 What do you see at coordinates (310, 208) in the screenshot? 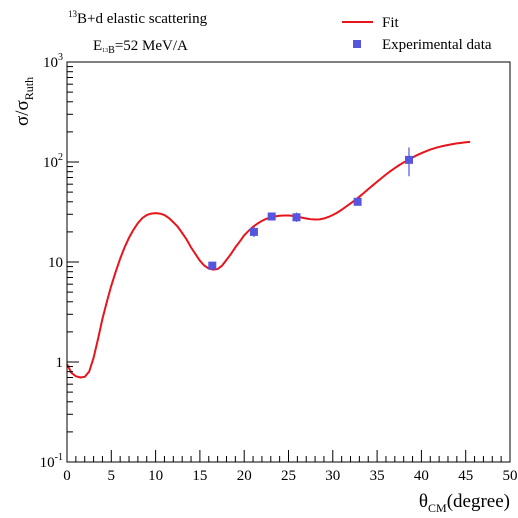
I see `data-points` at bounding box center [310, 208].